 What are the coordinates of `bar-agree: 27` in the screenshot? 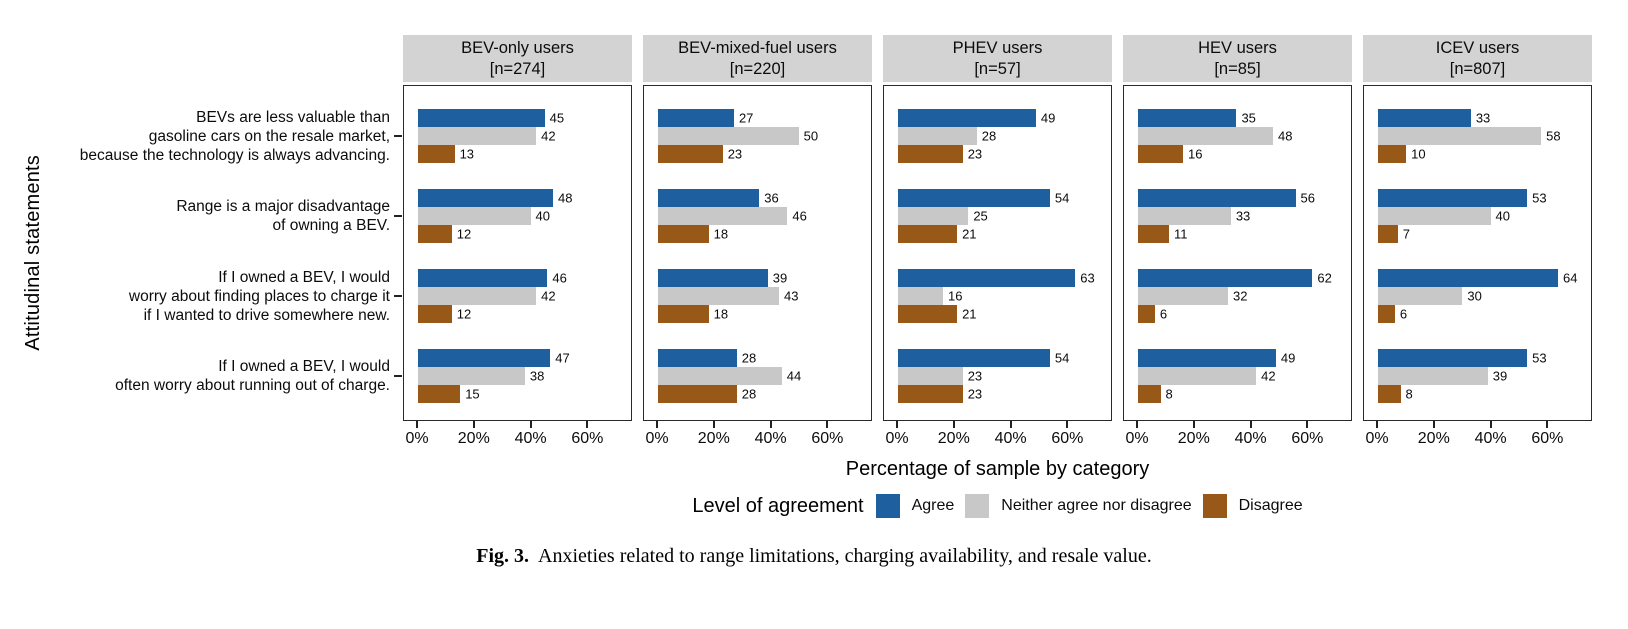 It's located at (705, 118).